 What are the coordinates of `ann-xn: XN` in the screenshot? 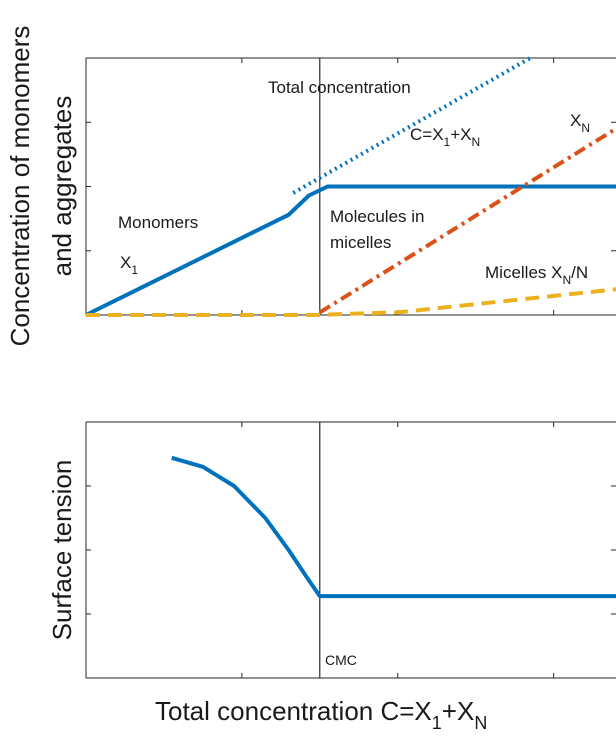 It's located at (580, 123).